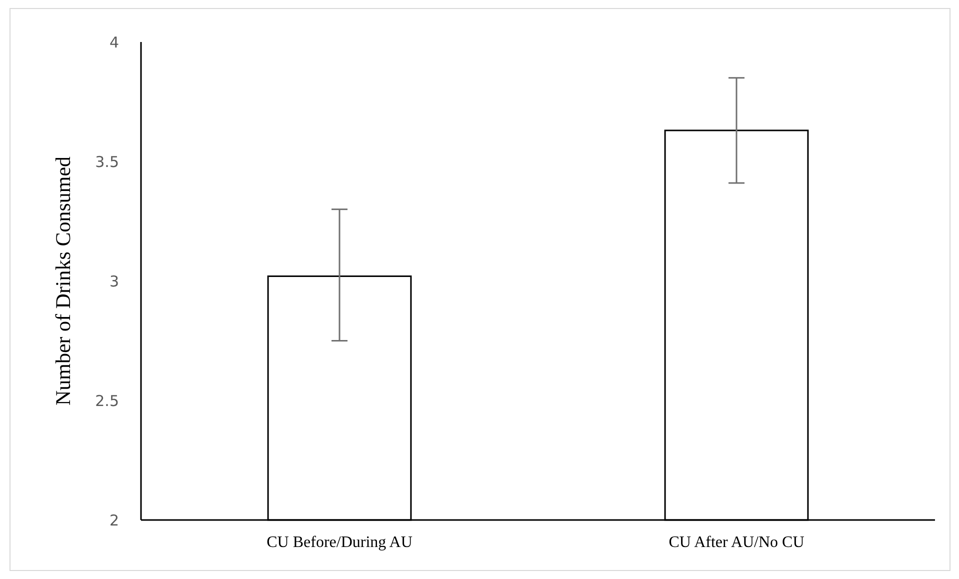 The width and height of the screenshot is (959, 579). Describe the element at coordinates (114, 281) in the screenshot. I see `y-tick-label: 3` at that location.